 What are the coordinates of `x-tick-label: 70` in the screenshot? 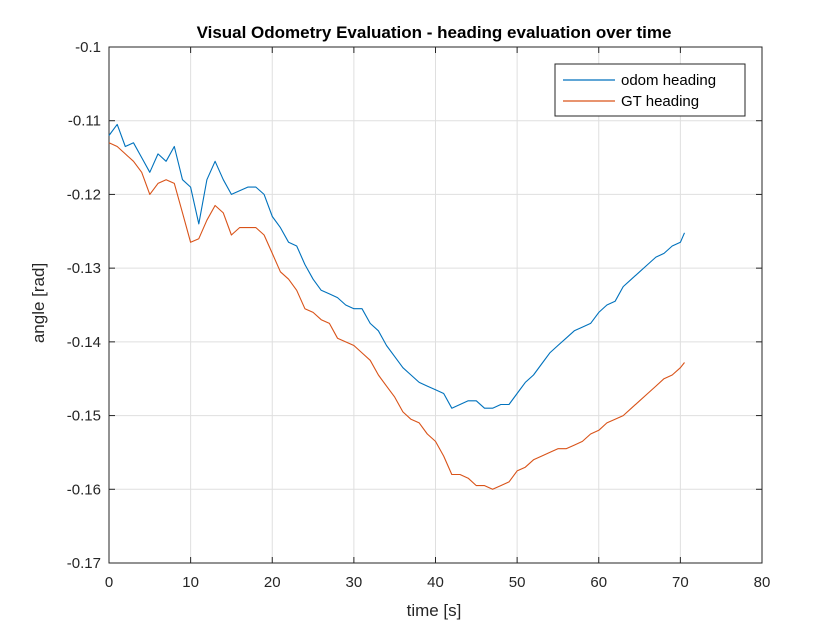 It's located at (680, 582).